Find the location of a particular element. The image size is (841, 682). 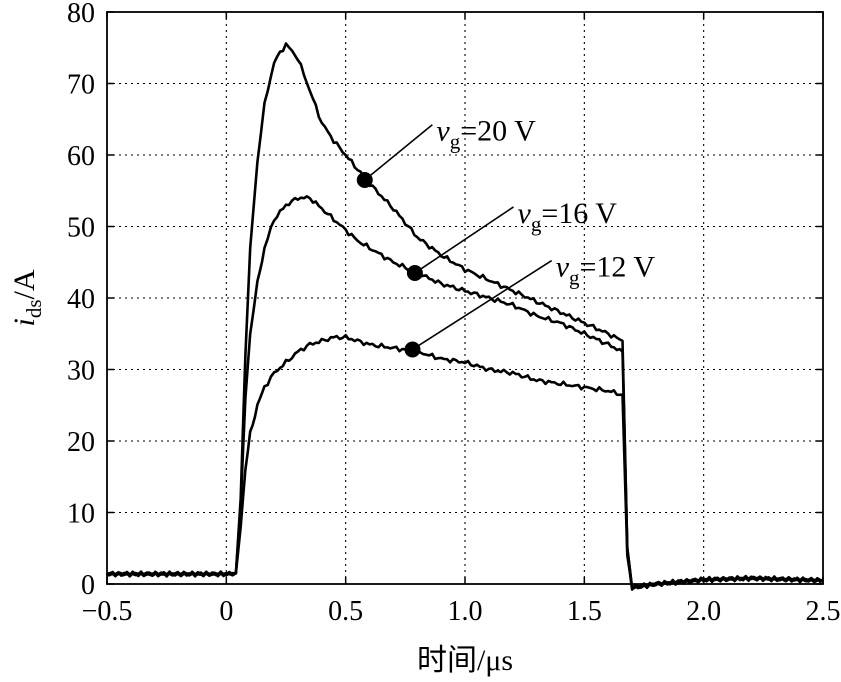

x-tick-label: −0.5 is located at coordinates (107, 611).